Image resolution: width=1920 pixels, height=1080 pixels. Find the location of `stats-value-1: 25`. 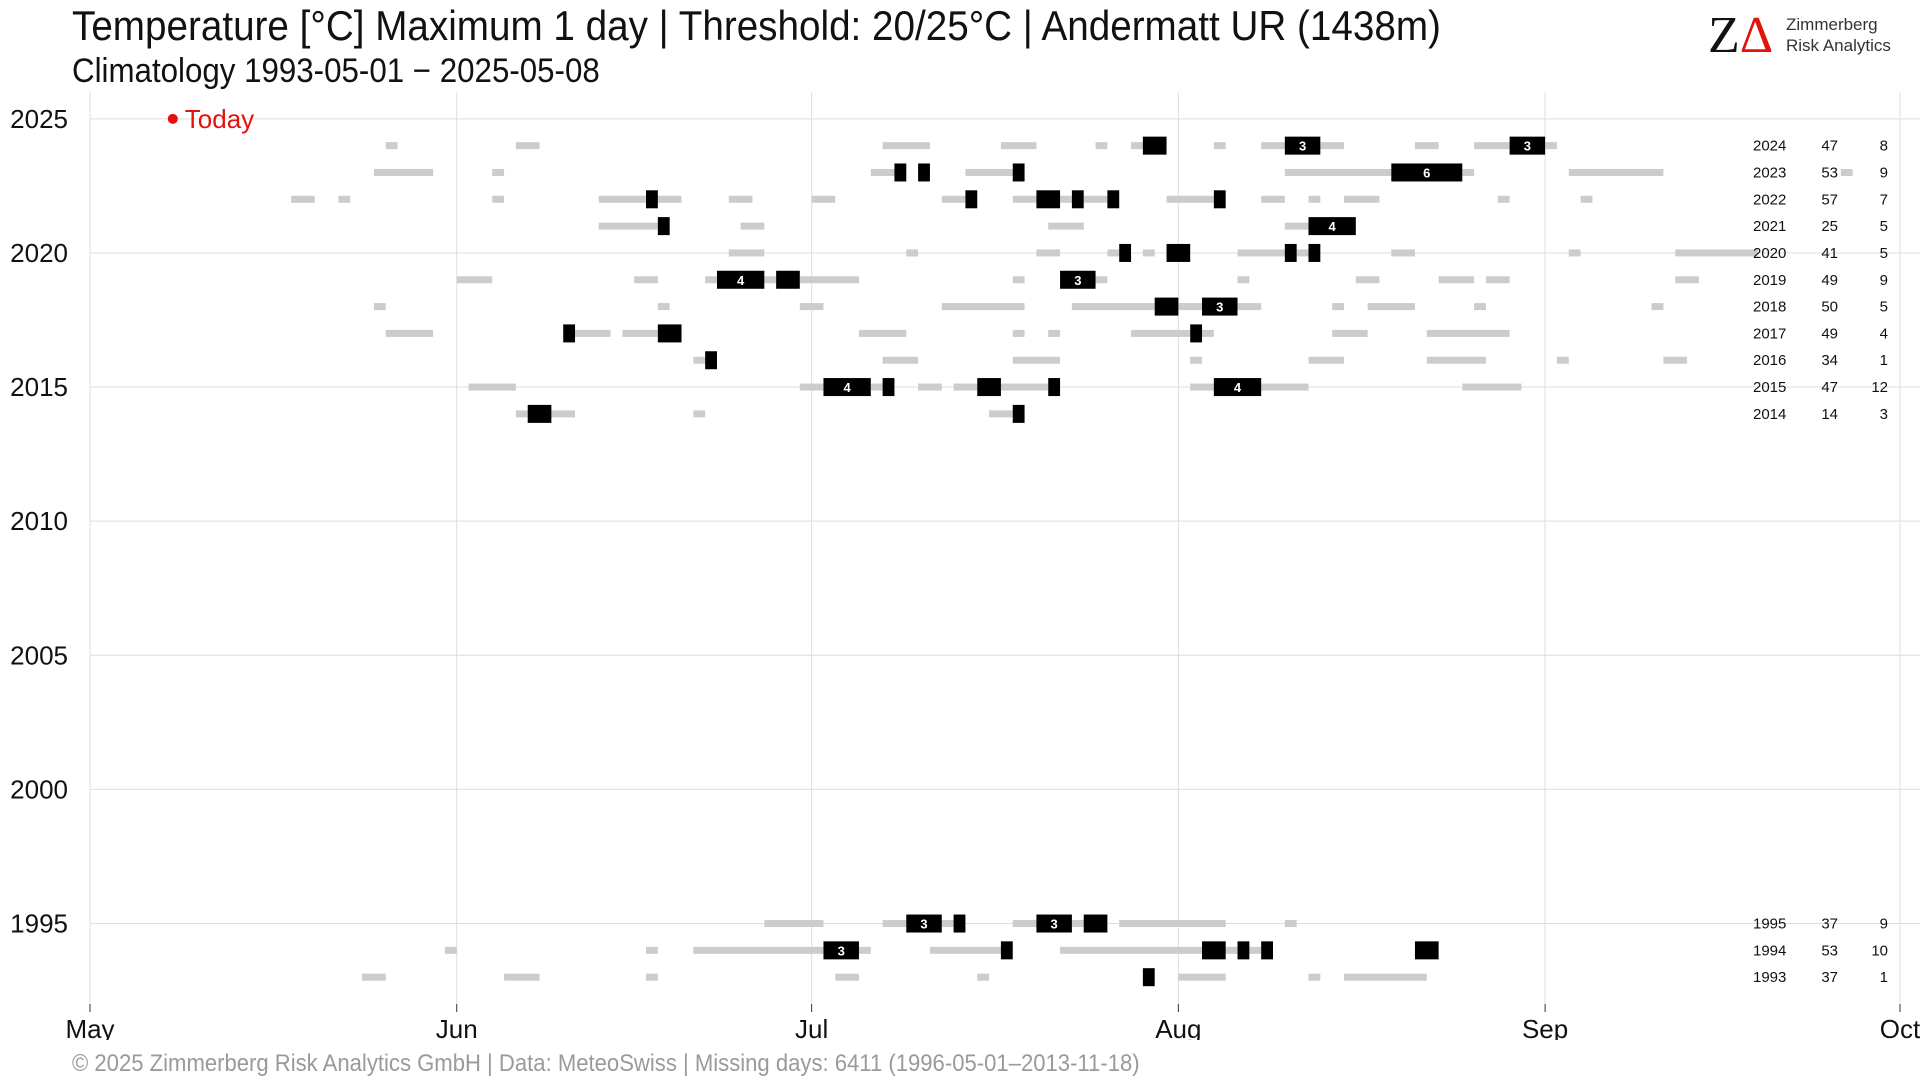

stats-value-1: 25 is located at coordinates (1829, 226).